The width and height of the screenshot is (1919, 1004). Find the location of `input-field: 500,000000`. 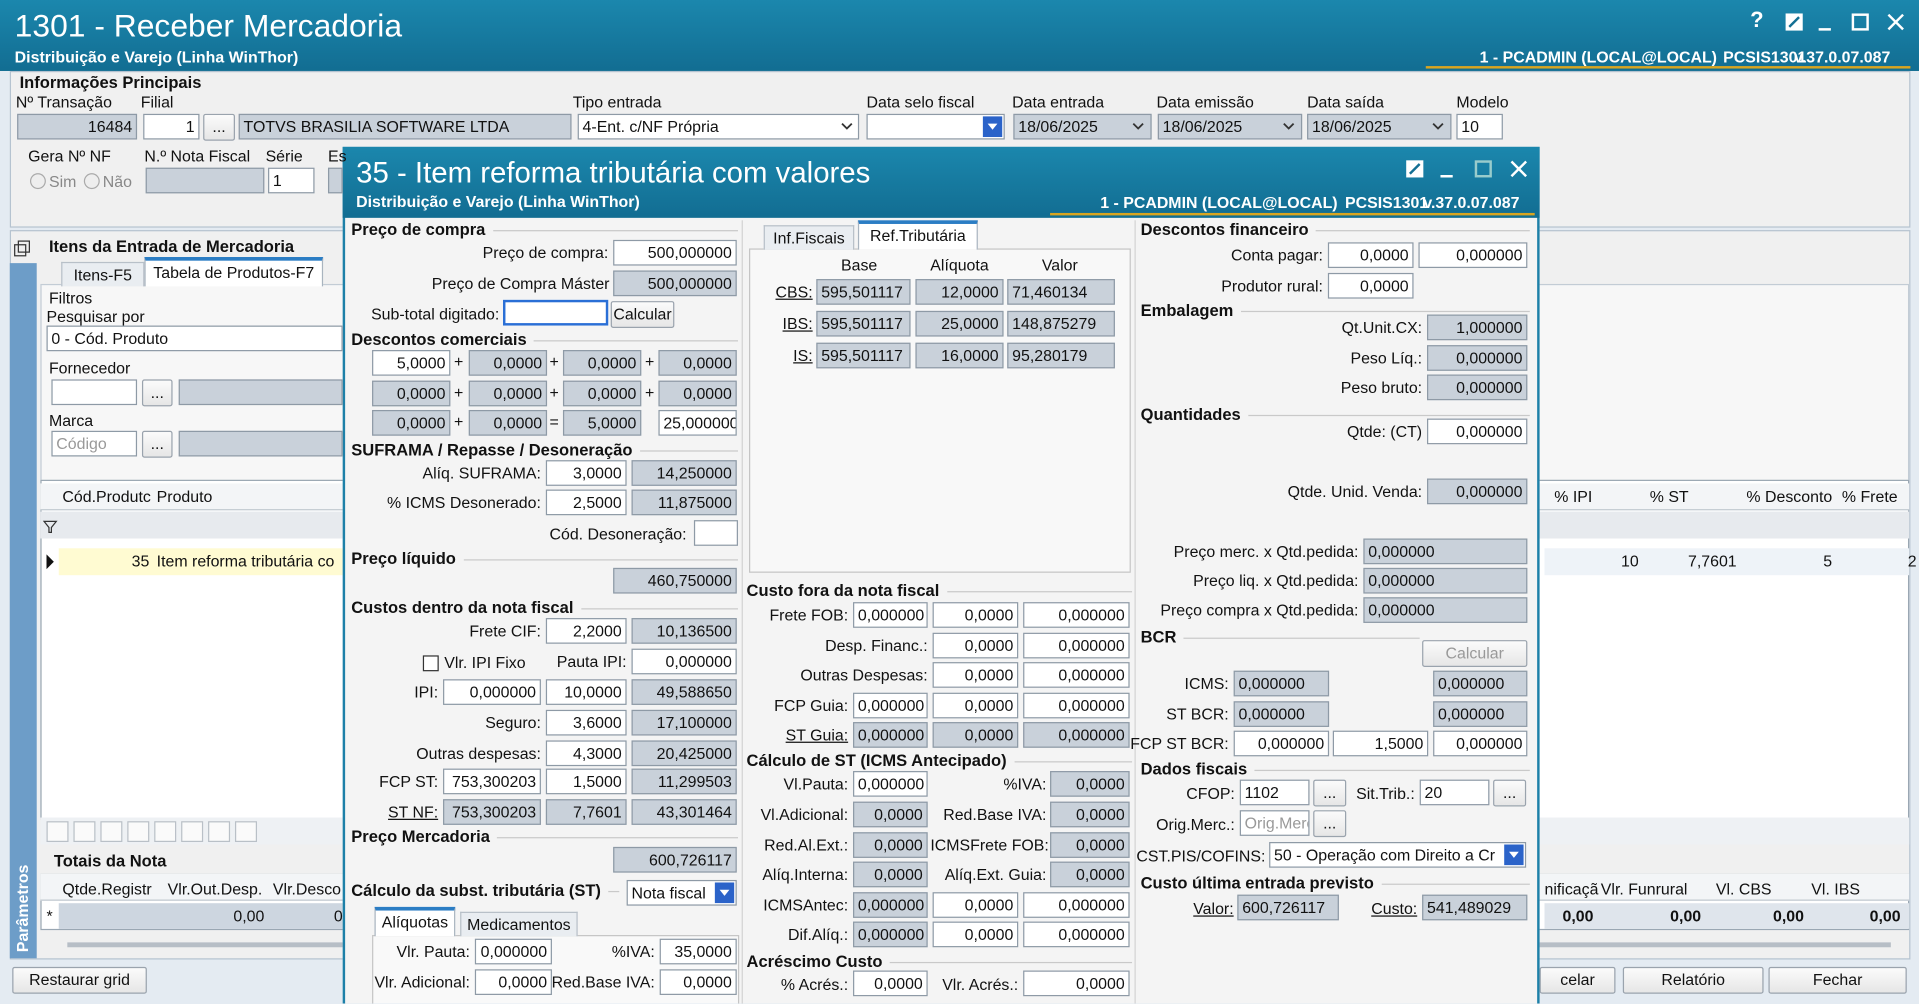

input-field: 500,000000 is located at coordinates (675, 252).